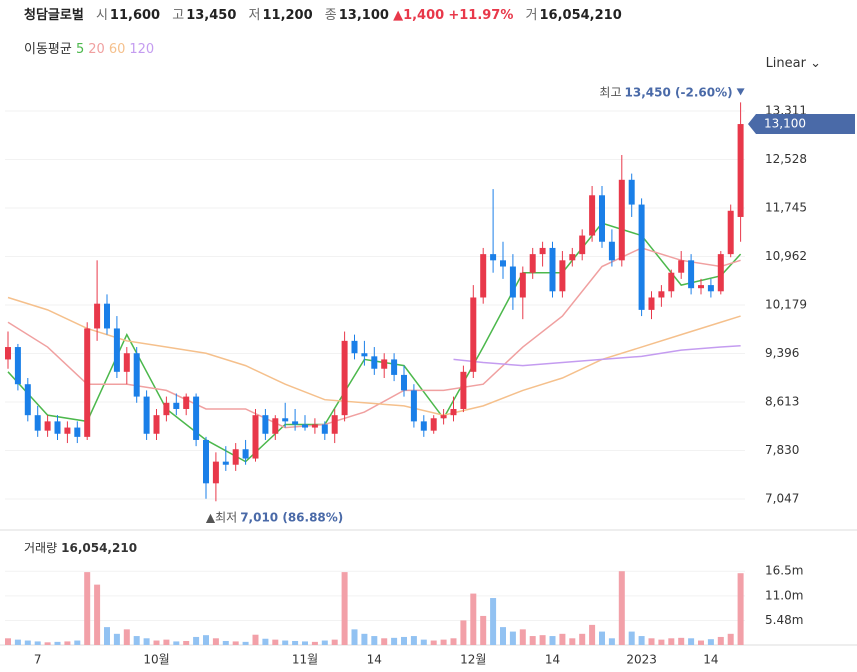  Describe the element at coordinates (793, 63) in the screenshot. I see `scale-select: Linear ⌄` at that location.